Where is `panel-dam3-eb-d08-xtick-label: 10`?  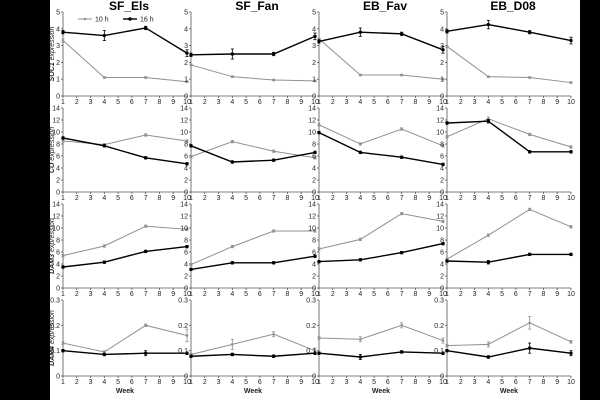
panel-dam3-eb-d08-xtick-label: 10 is located at coordinates (571, 294).